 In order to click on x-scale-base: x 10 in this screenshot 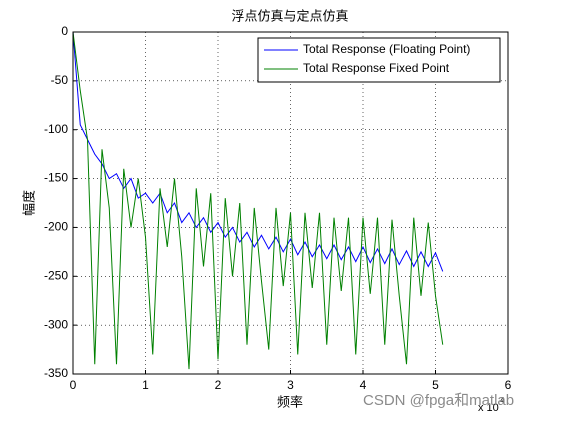, I will do `click(488, 408)`.